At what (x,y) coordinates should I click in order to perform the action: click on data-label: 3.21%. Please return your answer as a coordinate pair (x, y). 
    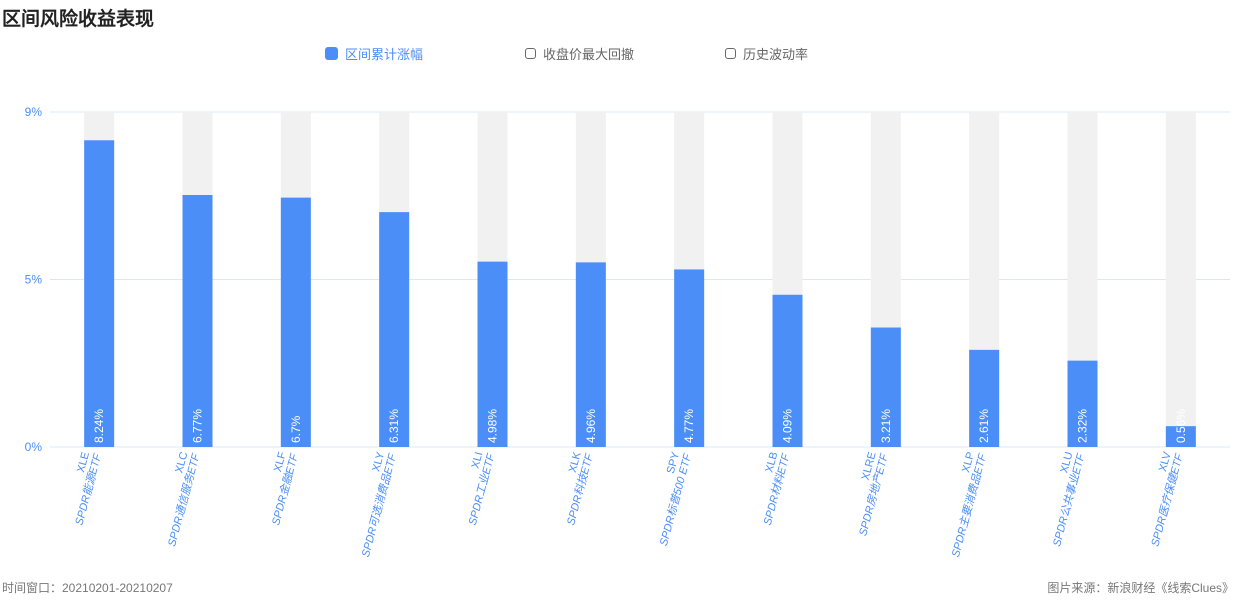
    Looking at the image, I should click on (886, 426).